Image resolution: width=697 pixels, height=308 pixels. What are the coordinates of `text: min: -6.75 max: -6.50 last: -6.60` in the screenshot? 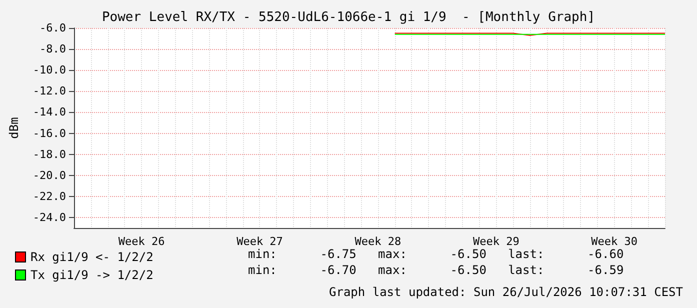 It's located at (436, 254).